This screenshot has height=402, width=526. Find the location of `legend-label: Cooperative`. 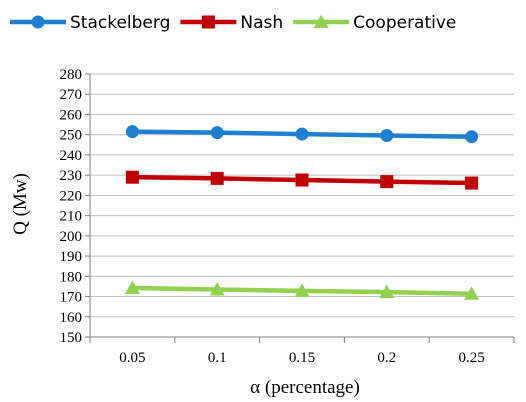

legend-label: Cooperative is located at coordinates (404, 23).